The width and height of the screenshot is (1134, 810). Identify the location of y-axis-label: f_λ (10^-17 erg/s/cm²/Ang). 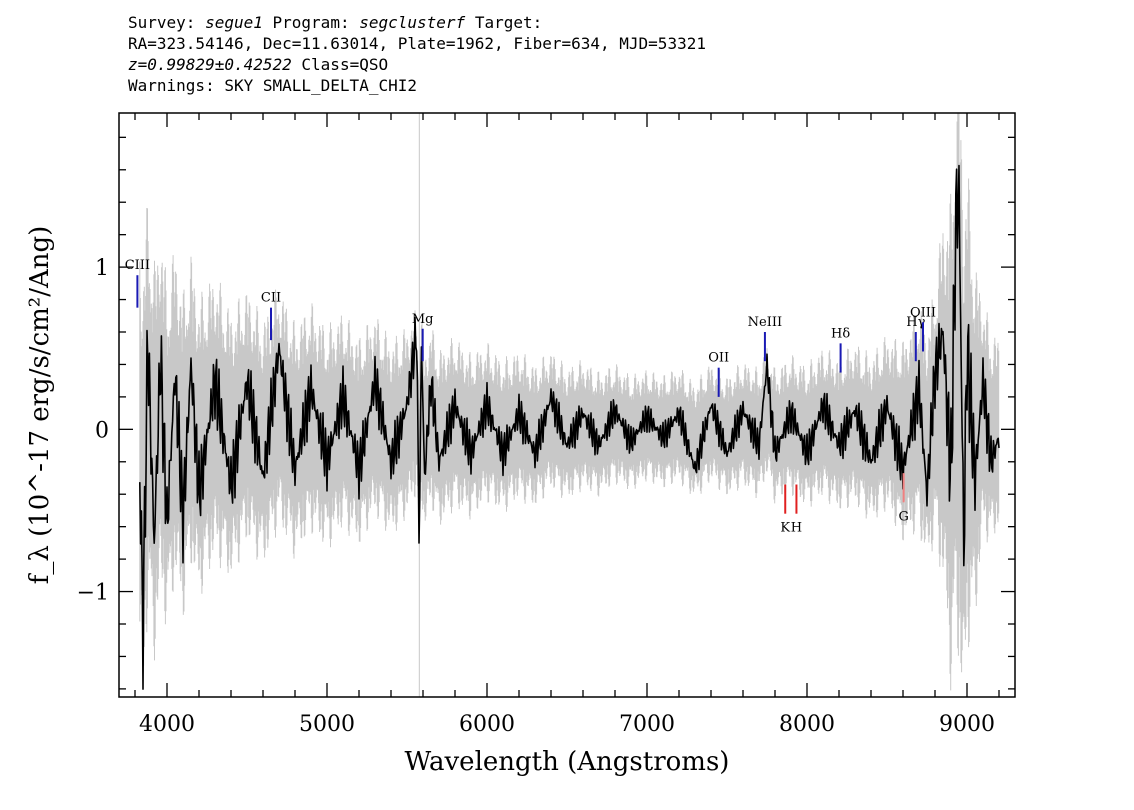
(40, 405).